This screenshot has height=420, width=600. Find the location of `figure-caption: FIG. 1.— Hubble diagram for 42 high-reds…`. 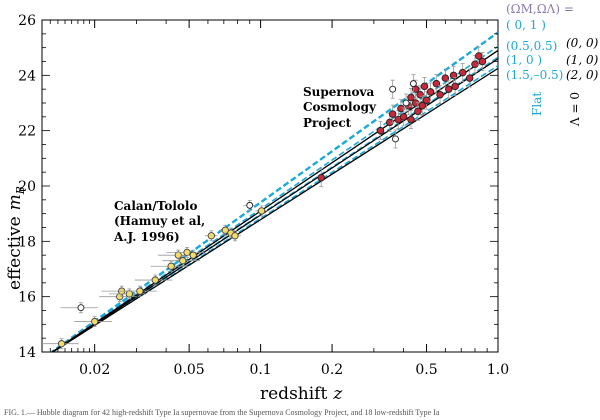

figure-caption: FIG. 1.— Hubble diagram for 42 high-reds… is located at coordinates (222, 412).